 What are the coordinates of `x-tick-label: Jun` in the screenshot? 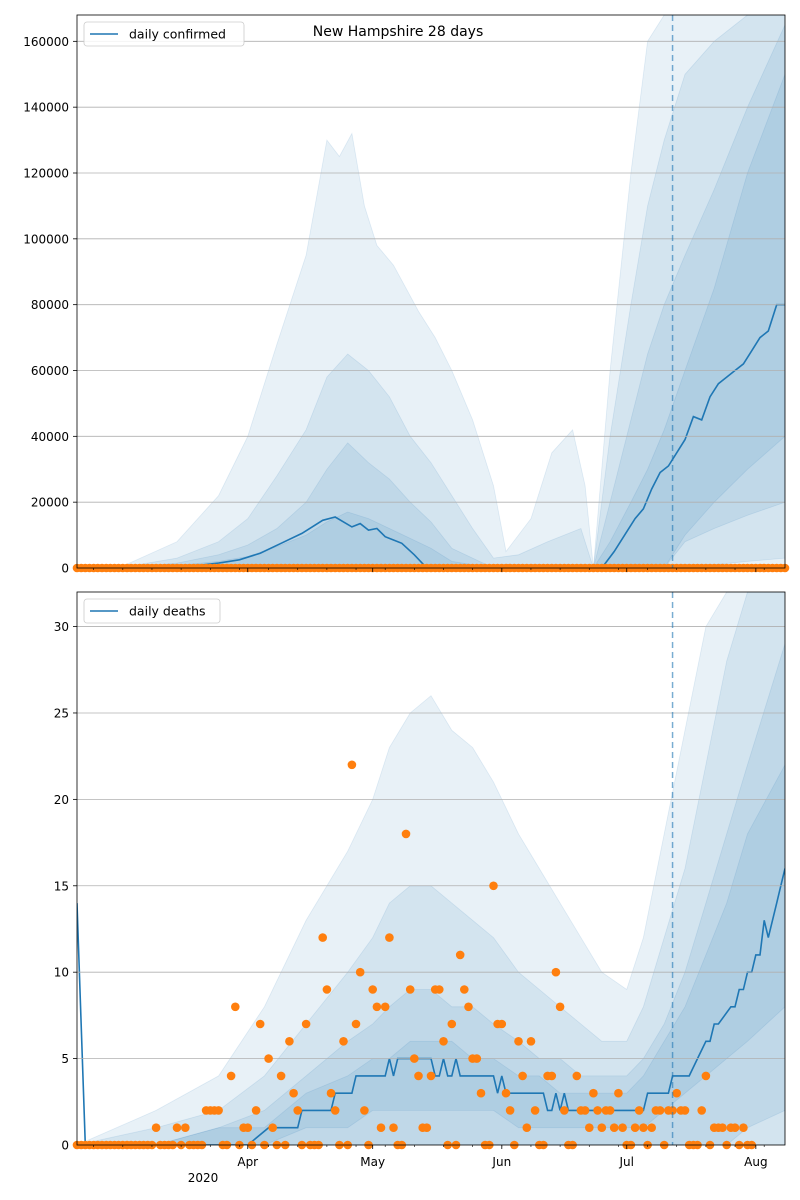 It's located at (501, 1162).